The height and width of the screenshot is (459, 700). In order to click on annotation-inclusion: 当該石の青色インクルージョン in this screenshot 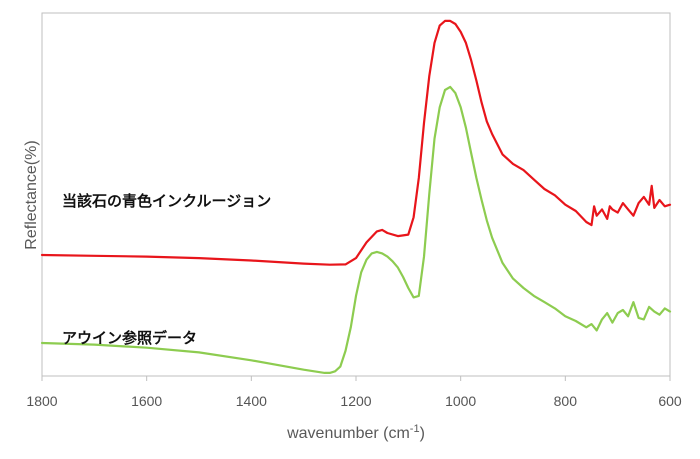, I will do `click(166, 201)`.